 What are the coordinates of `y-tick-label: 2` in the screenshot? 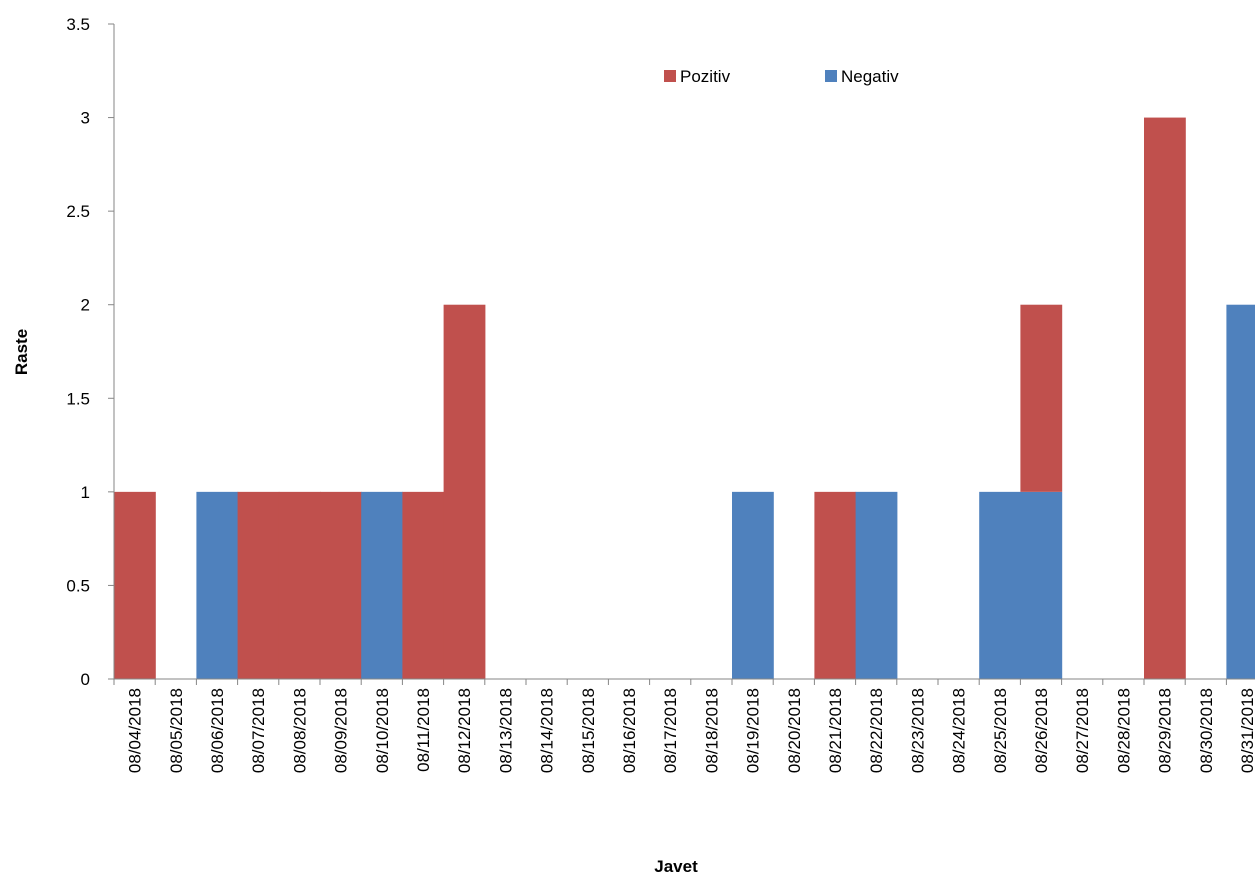 It's located at (85, 305).